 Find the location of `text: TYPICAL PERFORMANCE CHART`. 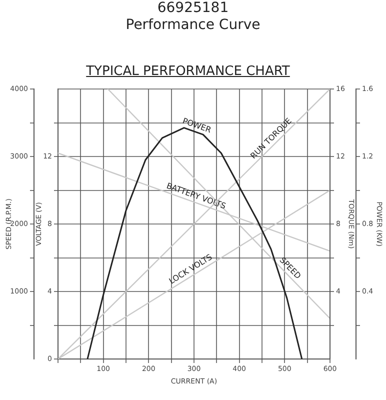

text: TYPICAL PERFORMANCE CHART is located at coordinates (188, 71).